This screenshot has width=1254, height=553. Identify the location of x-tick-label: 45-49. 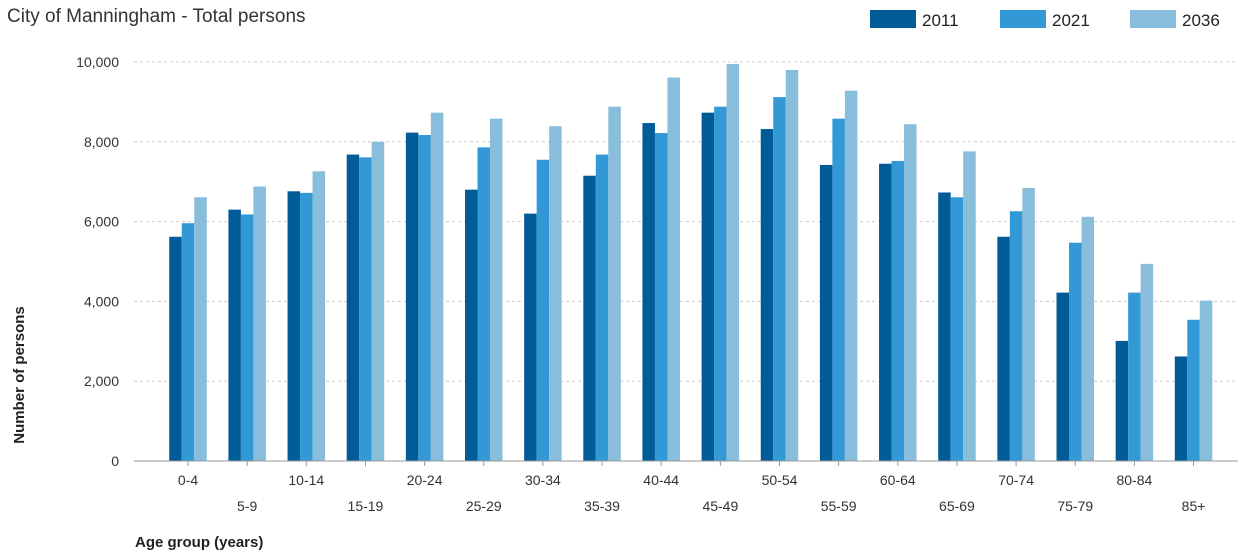
(720, 506).